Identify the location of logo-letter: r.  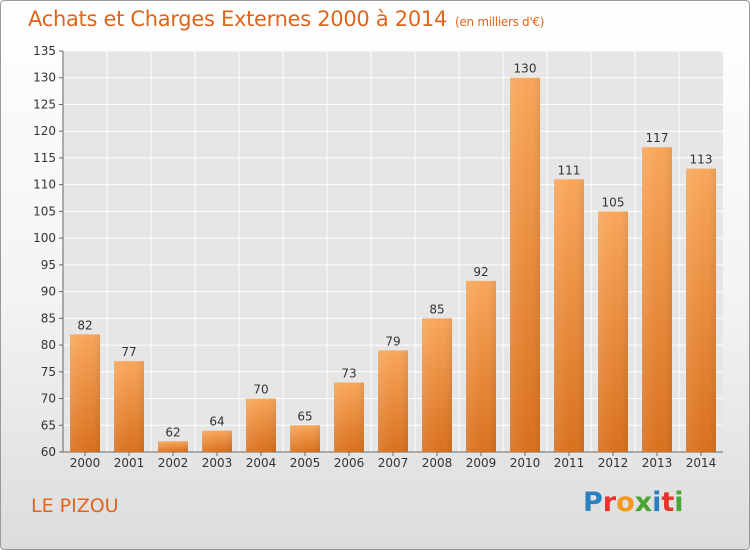
(609, 502).